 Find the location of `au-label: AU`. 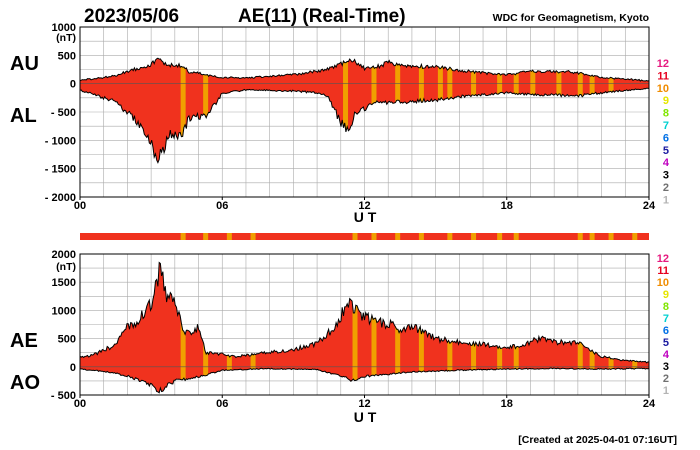

au-label: AU is located at coordinates (24, 64).